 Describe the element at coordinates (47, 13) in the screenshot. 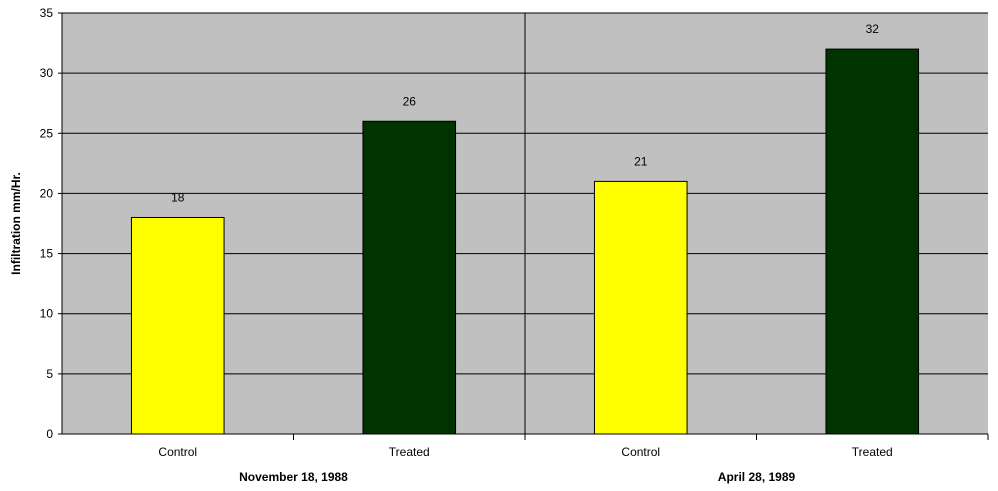

I see `y-tick-label: 35` at that location.